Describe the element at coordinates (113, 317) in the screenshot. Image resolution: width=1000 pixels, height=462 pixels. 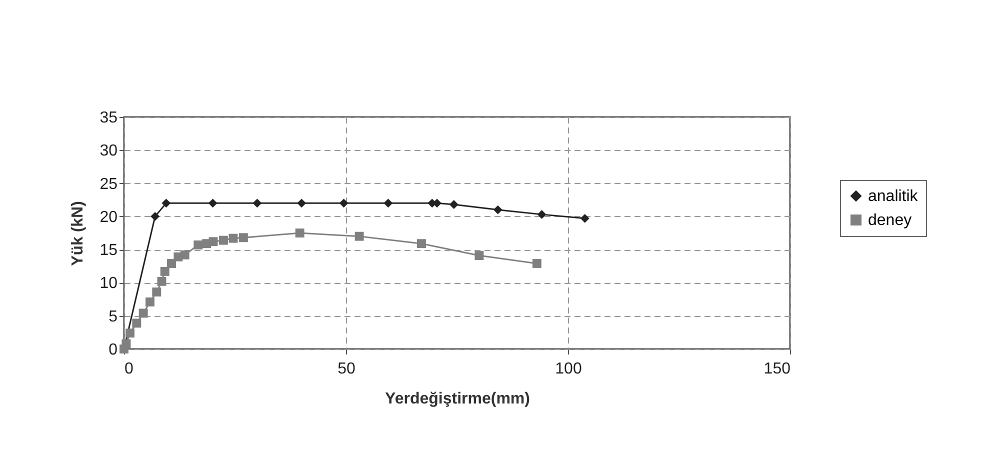
I see `y-tick-label: 5` at that location.